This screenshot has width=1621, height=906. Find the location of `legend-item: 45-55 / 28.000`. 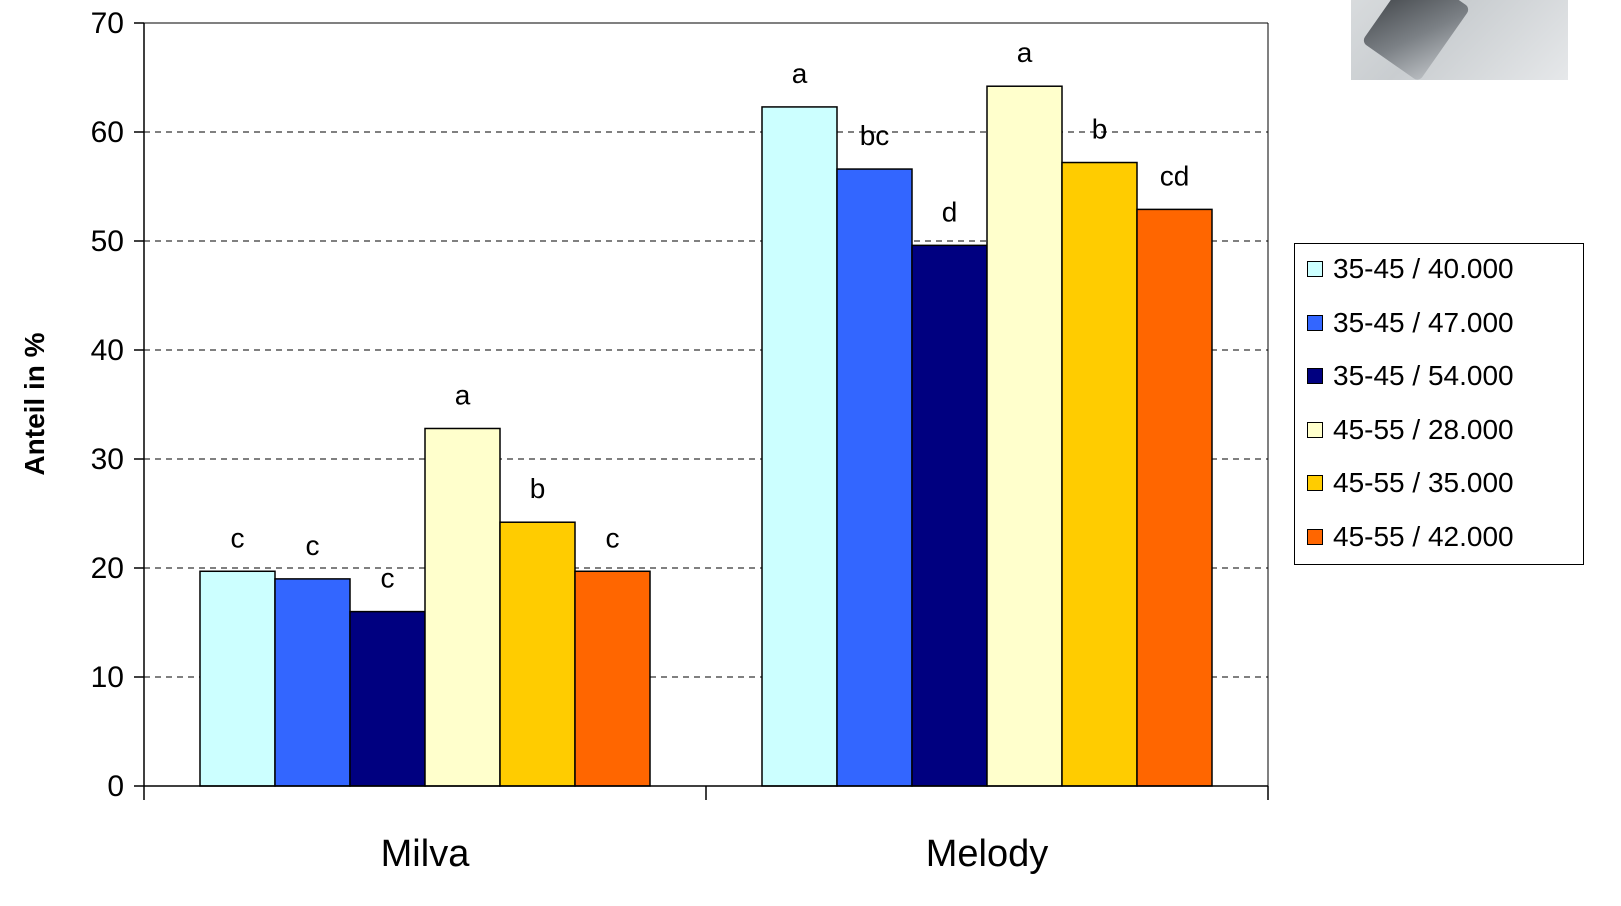

legend-item: 45-55 / 28.000 is located at coordinates (1410, 429).